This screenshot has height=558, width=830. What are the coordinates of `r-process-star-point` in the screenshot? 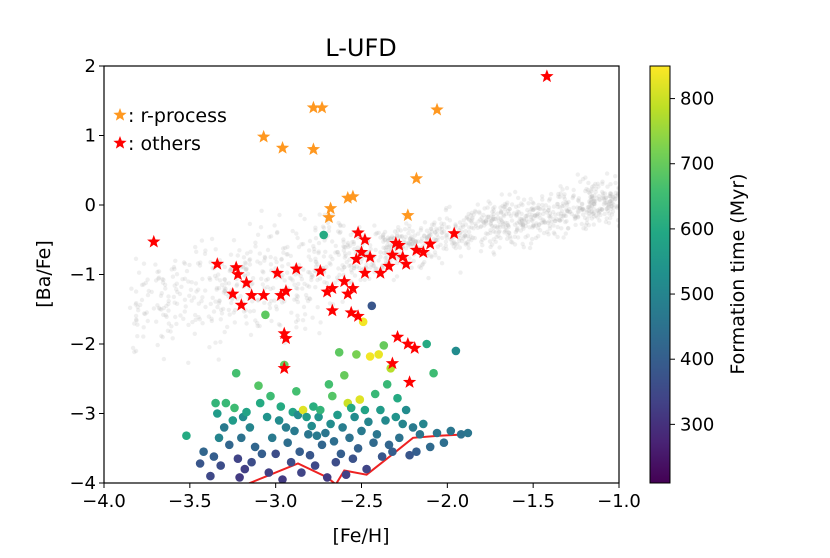 It's located at (416, 178).